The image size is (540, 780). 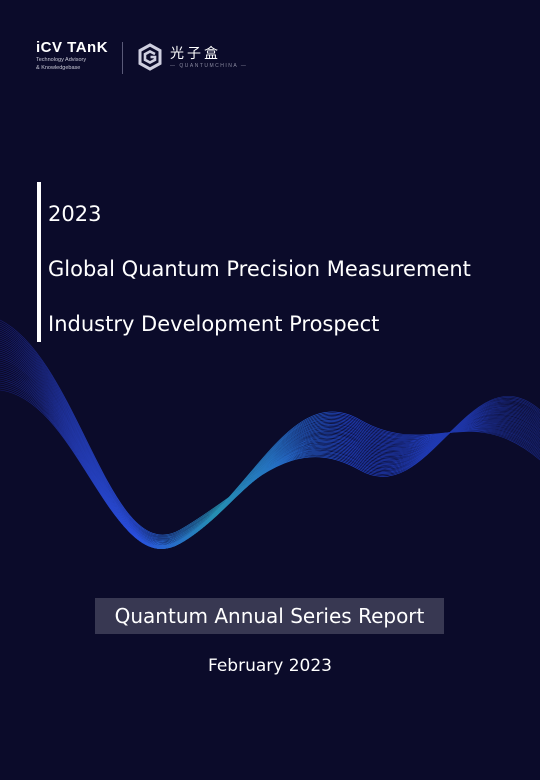 What do you see at coordinates (209, 66) in the screenshot?
I see `partner-logo-subtitle: — QUANTUMCHINA —` at bounding box center [209, 66].